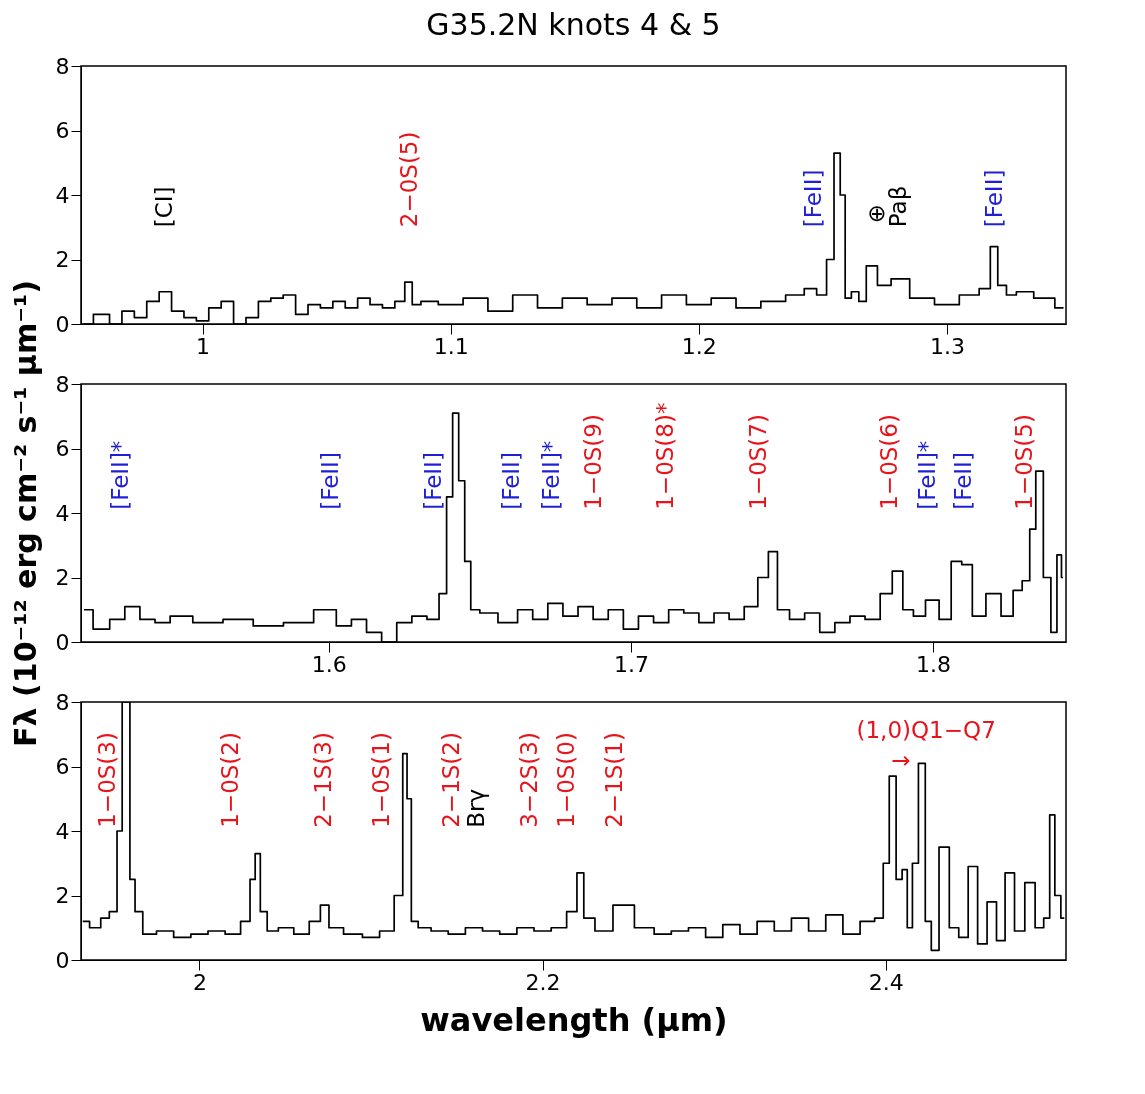  I want to click on annotation: ⊕, so click(877, 213).